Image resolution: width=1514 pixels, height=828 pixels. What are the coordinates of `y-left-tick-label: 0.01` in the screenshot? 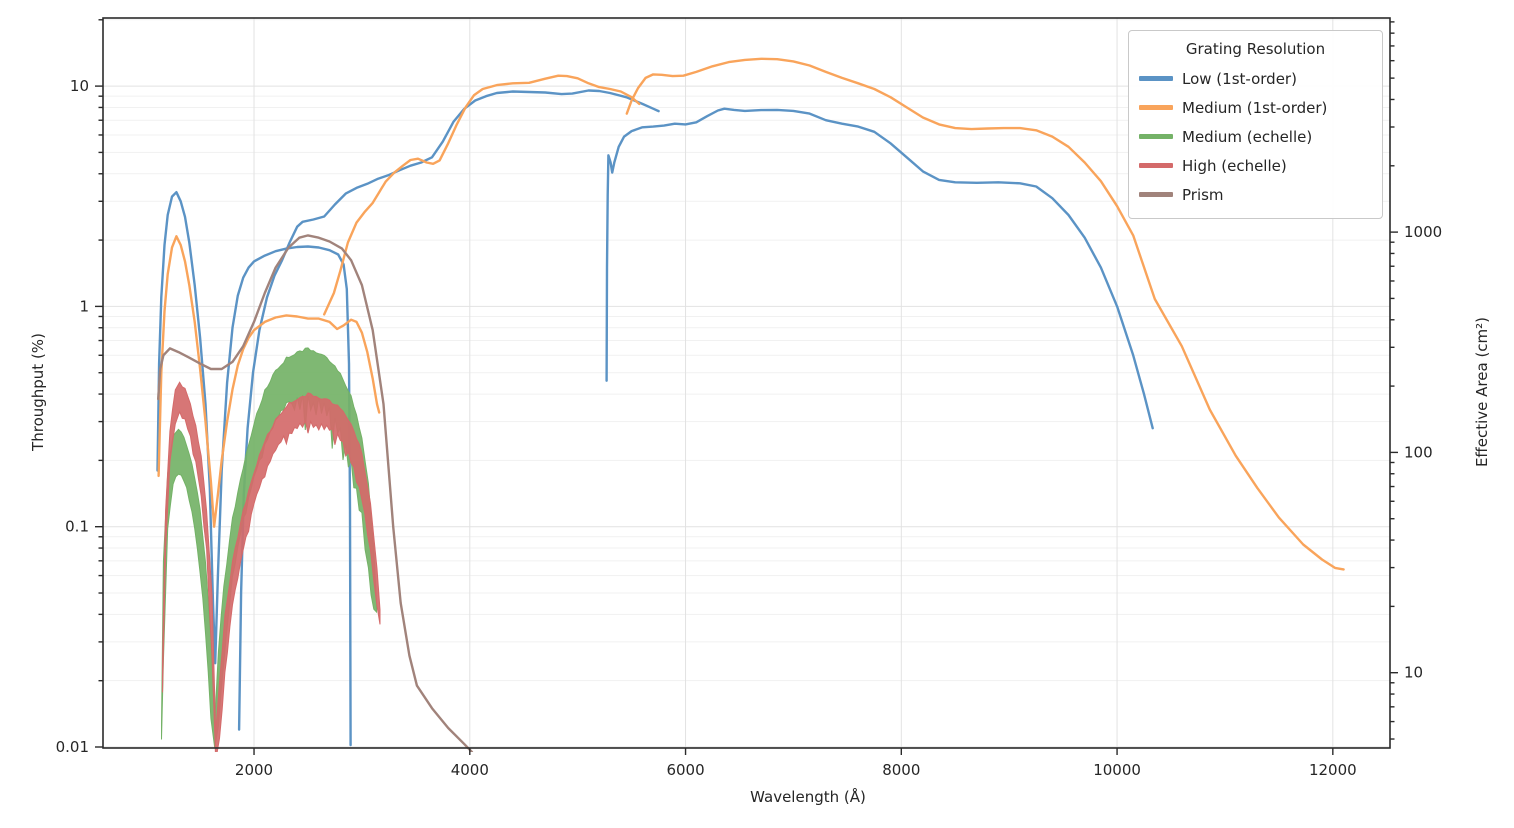 It's located at (72, 747).